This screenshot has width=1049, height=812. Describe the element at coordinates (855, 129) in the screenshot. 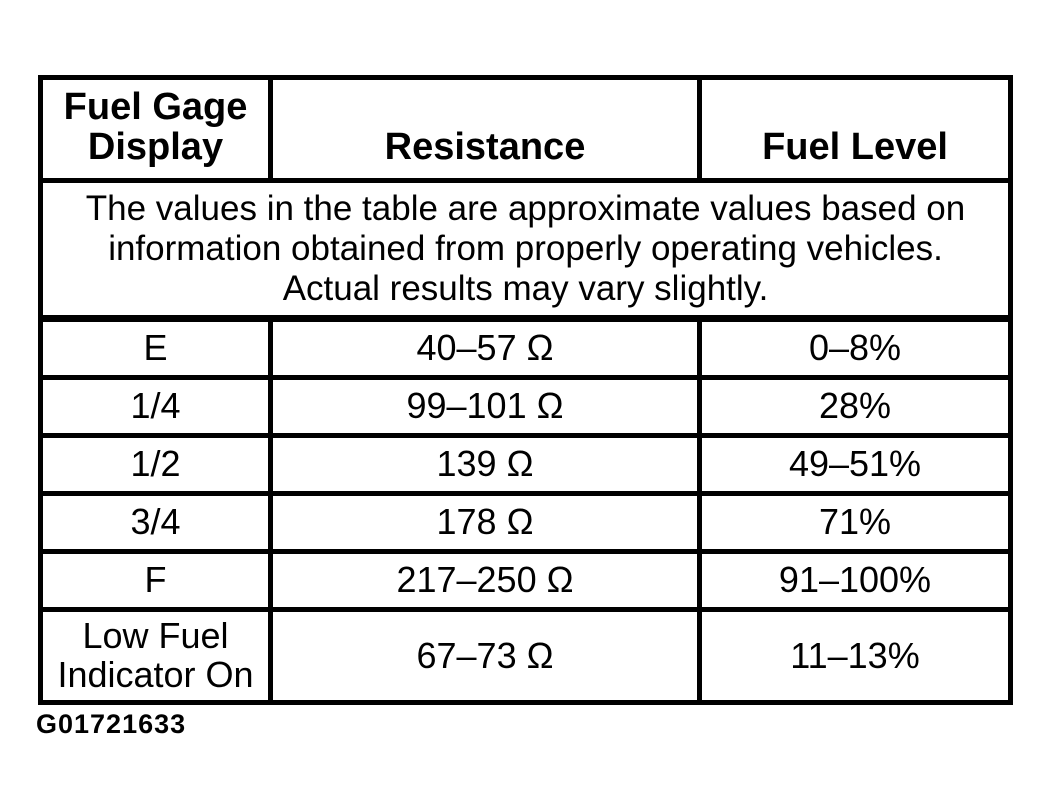

I see `col-header-fuel-level: Fuel Level` at that location.